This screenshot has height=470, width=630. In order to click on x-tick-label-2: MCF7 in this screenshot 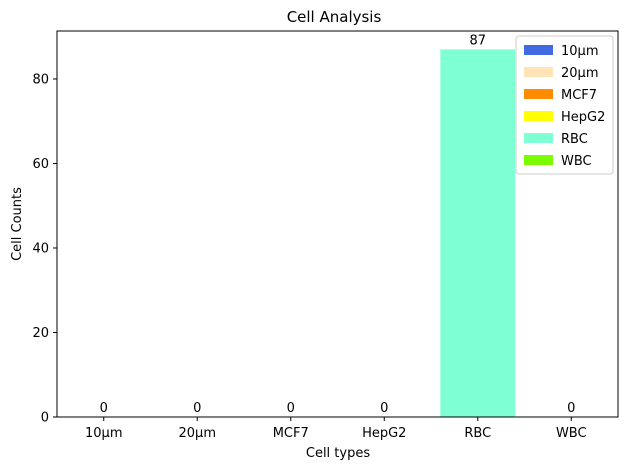, I will do `click(291, 433)`.